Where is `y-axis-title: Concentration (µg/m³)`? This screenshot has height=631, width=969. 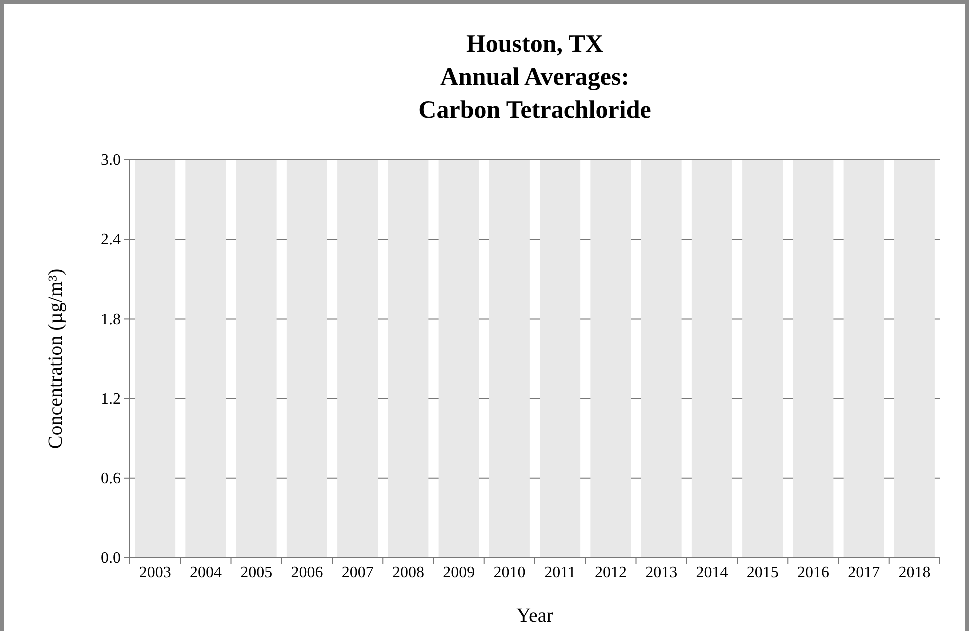 y-axis-title: Concentration (µg/m³) is located at coordinates (56, 359).